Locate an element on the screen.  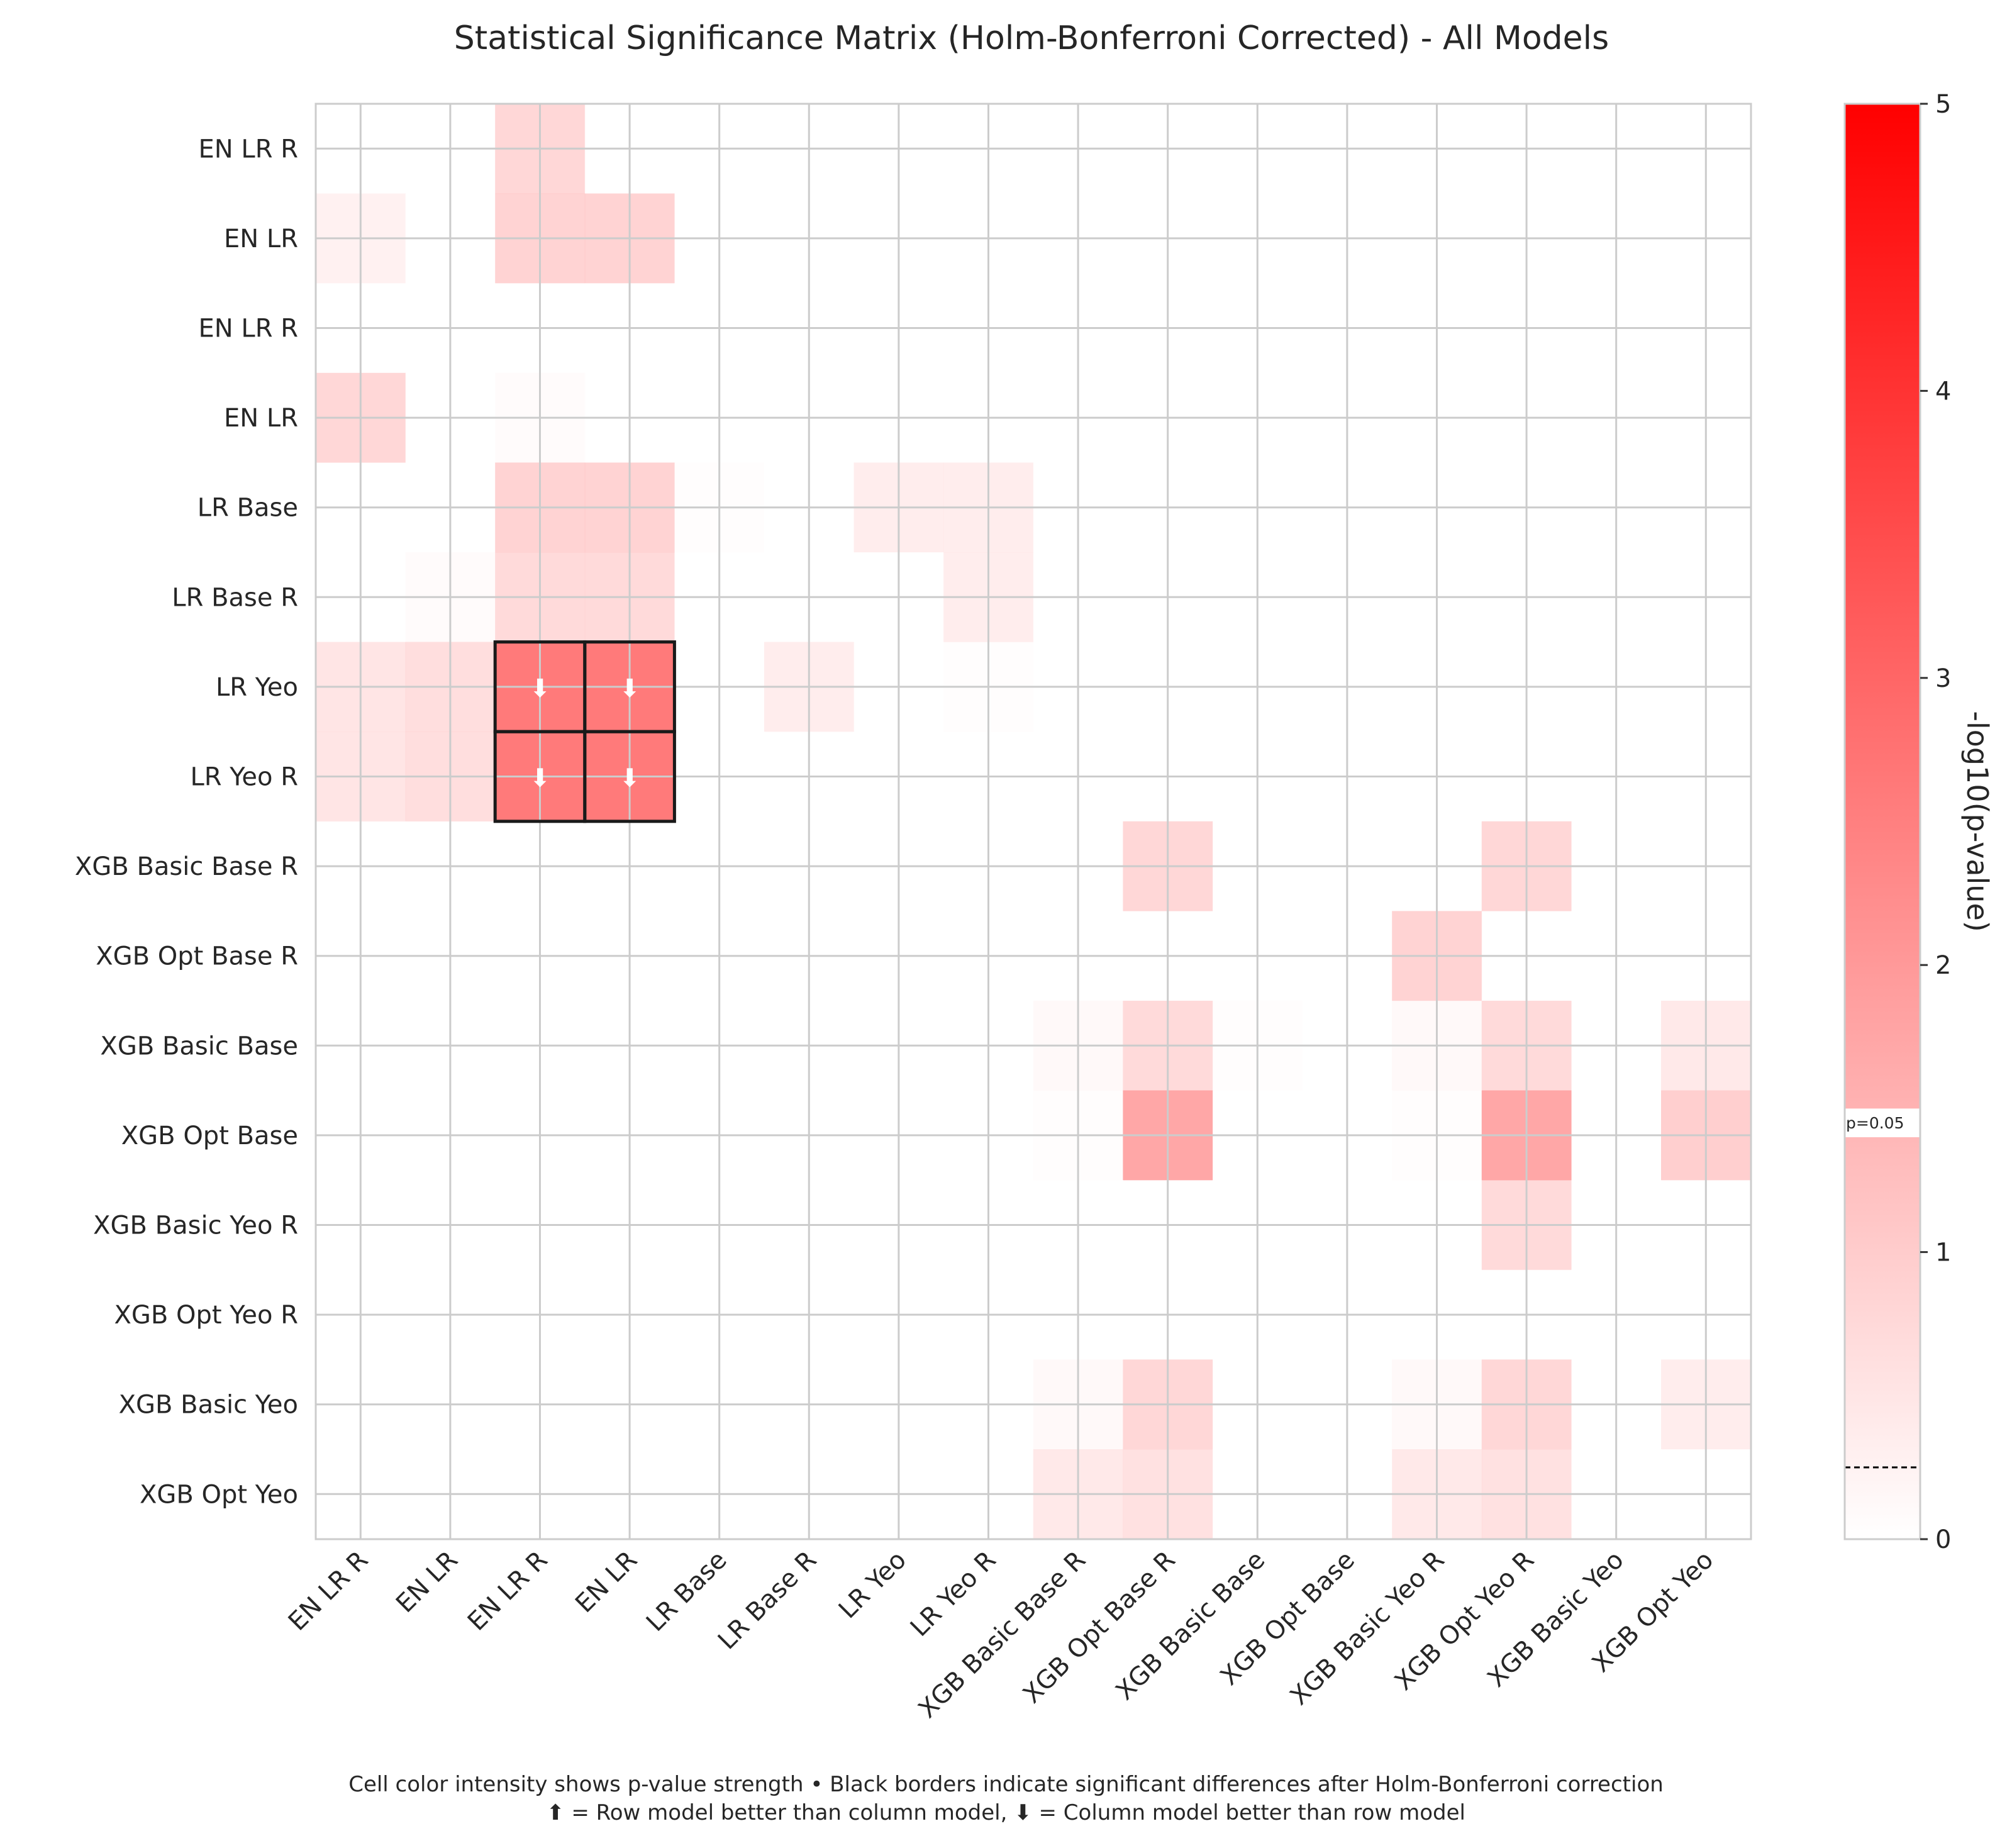
column-label: XGB Basic Yeo R is located at coordinates (1367, 1628).